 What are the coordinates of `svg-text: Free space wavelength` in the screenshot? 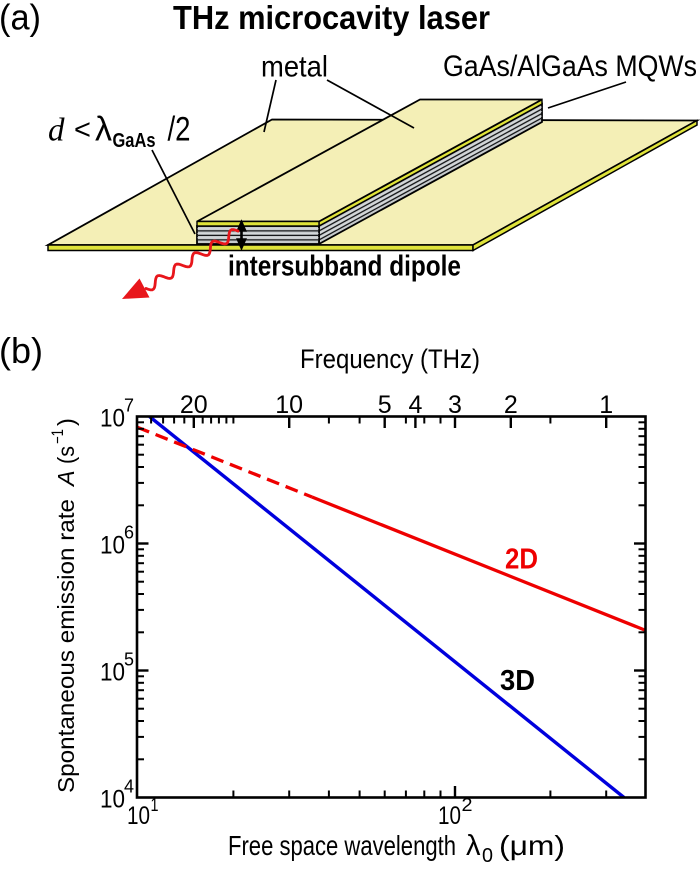 It's located at (342, 845).